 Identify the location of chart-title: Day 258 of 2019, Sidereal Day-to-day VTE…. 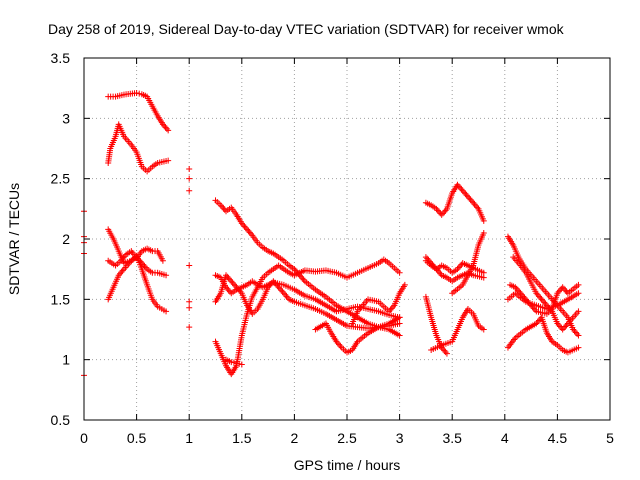
(306, 29).